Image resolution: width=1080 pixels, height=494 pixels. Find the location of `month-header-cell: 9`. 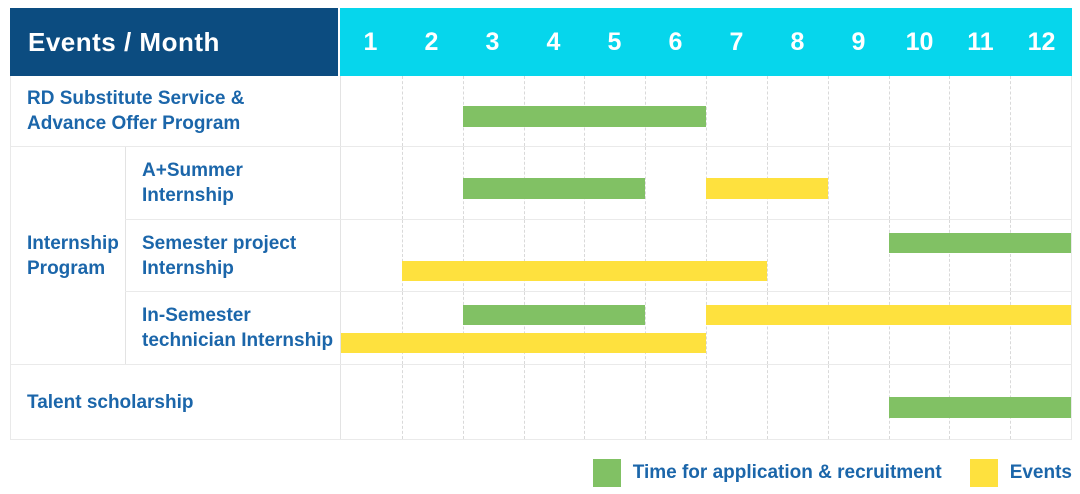

month-header-cell: 9 is located at coordinates (858, 41).